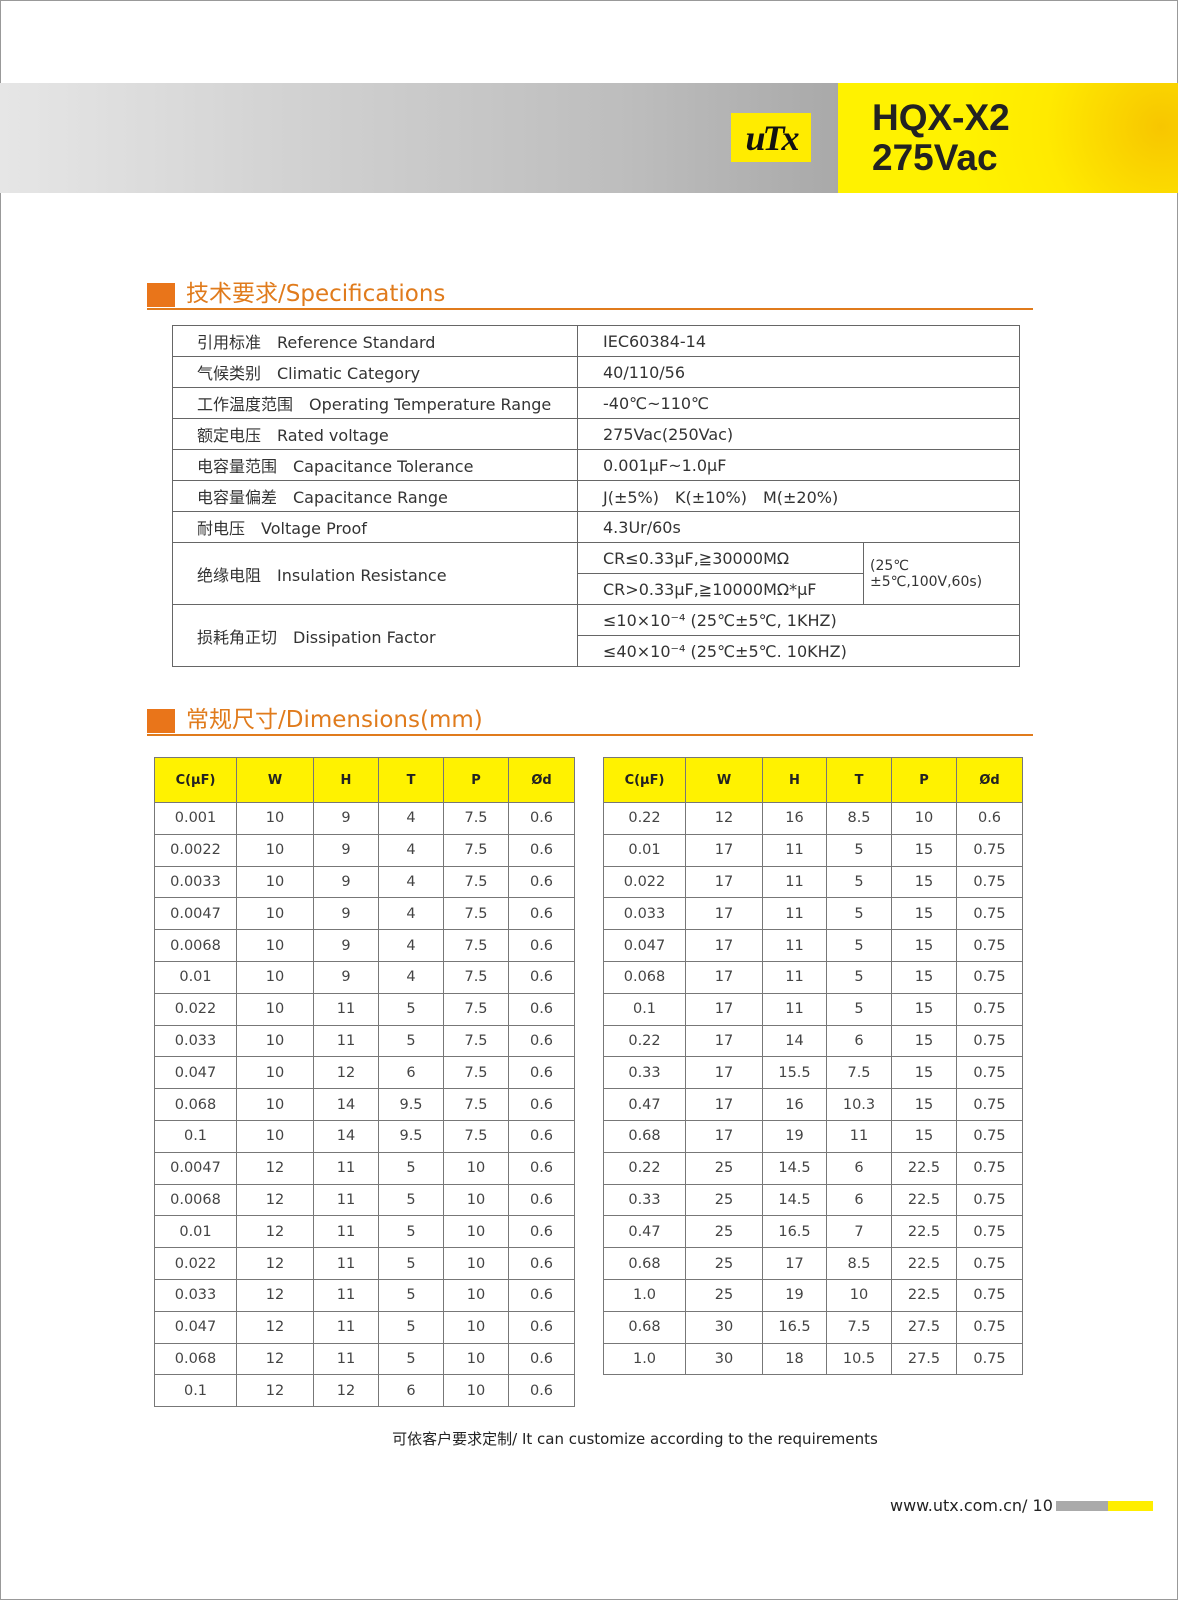 The width and height of the screenshot is (1178, 1600). What do you see at coordinates (364, 1200) in the screenshot?
I see `table-row: 0.0068 12 11 5 10 0.6` at bounding box center [364, 1200].